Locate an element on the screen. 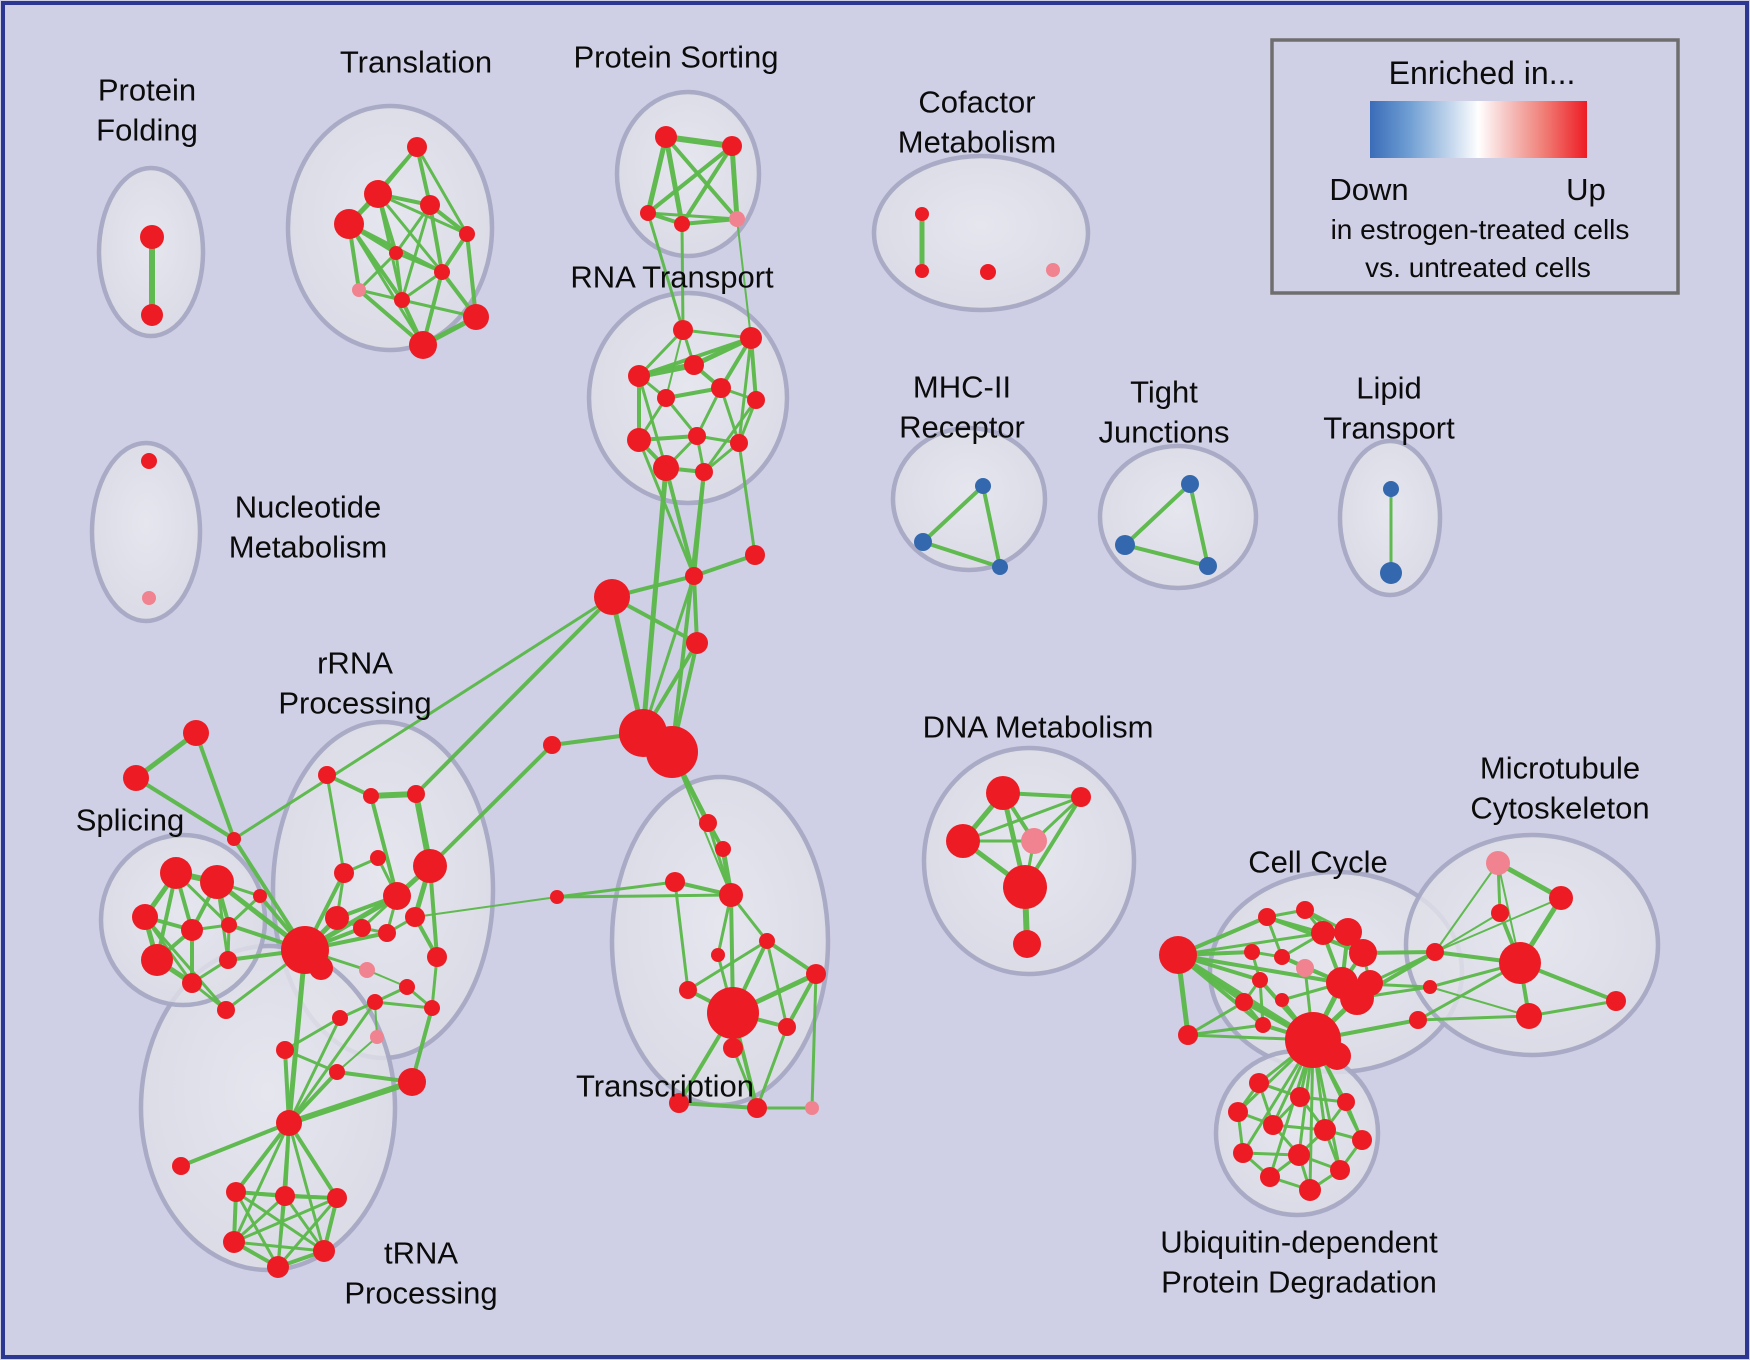  edge-PS3-RT1 is located at coordinates (665, 271).